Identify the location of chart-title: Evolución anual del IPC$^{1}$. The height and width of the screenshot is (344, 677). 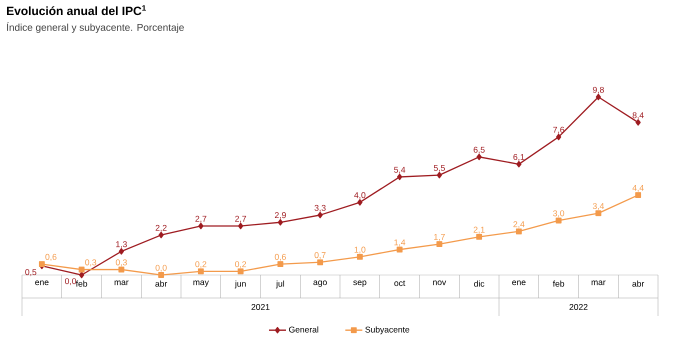
(76, 10).